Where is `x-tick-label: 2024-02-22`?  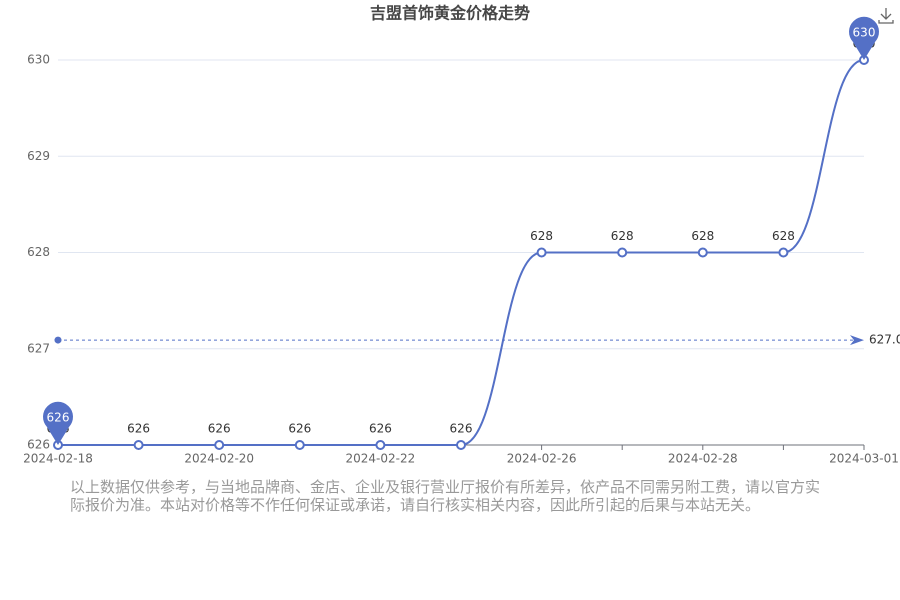
x-tick-label: 2024-02-22 is located at coordinates (381, 459).